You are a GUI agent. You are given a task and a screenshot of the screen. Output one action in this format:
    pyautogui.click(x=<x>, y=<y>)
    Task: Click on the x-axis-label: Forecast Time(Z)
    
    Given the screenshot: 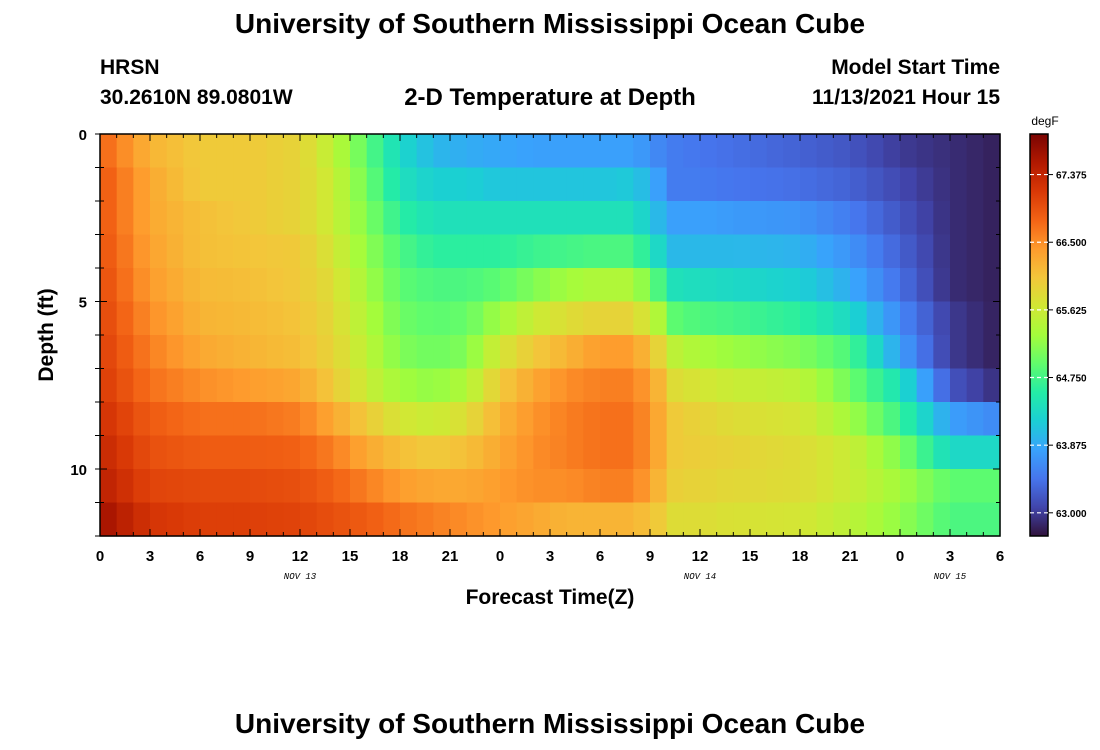 What is the action you would take?
    pyautogui.click(x=550, y=597)
    